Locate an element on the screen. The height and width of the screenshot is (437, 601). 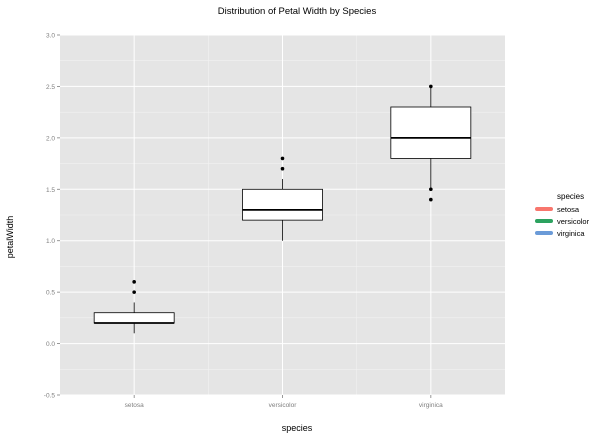
y-tick-label: 0.0 is located at coordinates (50, 344).